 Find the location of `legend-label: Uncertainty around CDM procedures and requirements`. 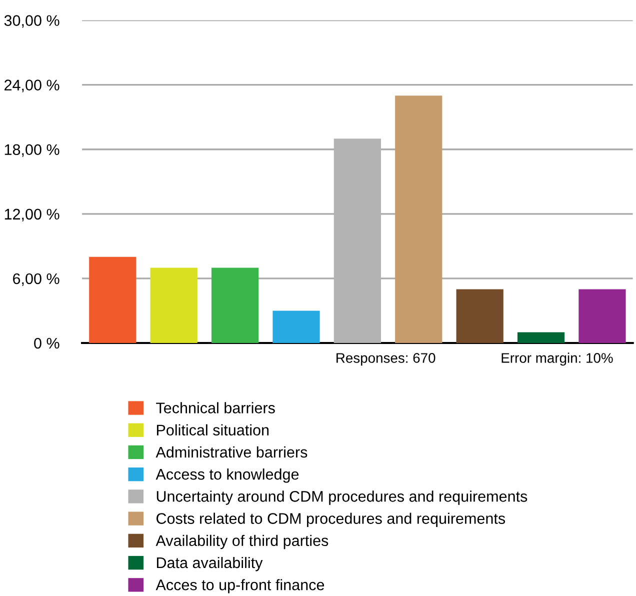

legend-label: Uncertainty around CDM procedures and requirements is located at coordinates (342, 497).